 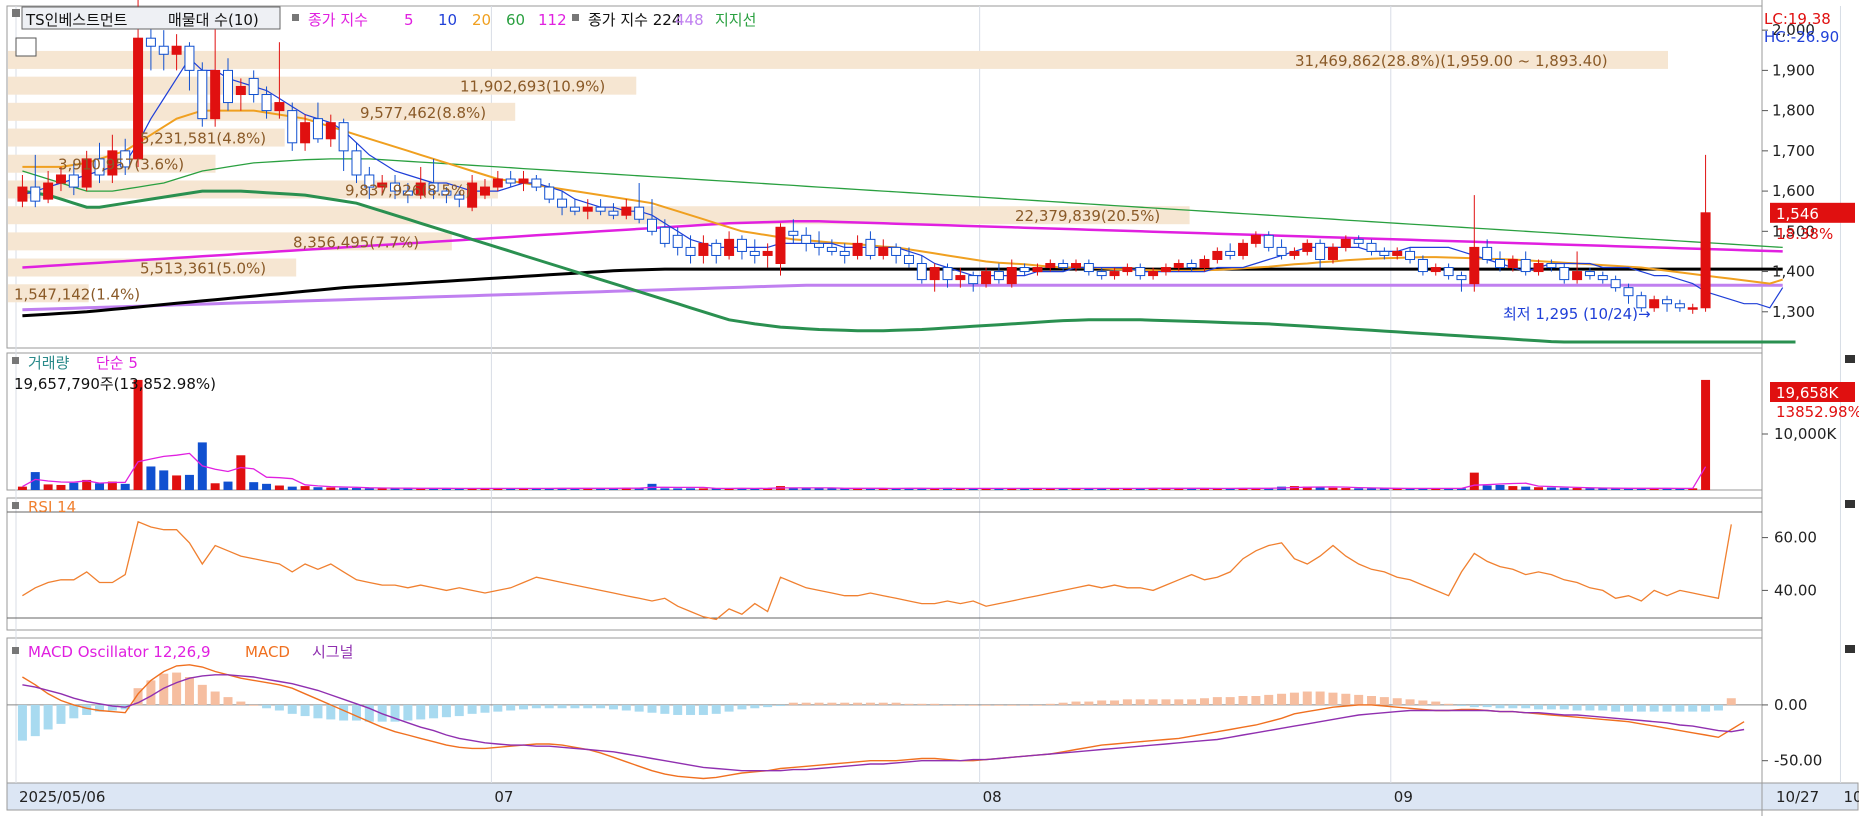 I want to click on grid-icon, so click(x=26, y=47).